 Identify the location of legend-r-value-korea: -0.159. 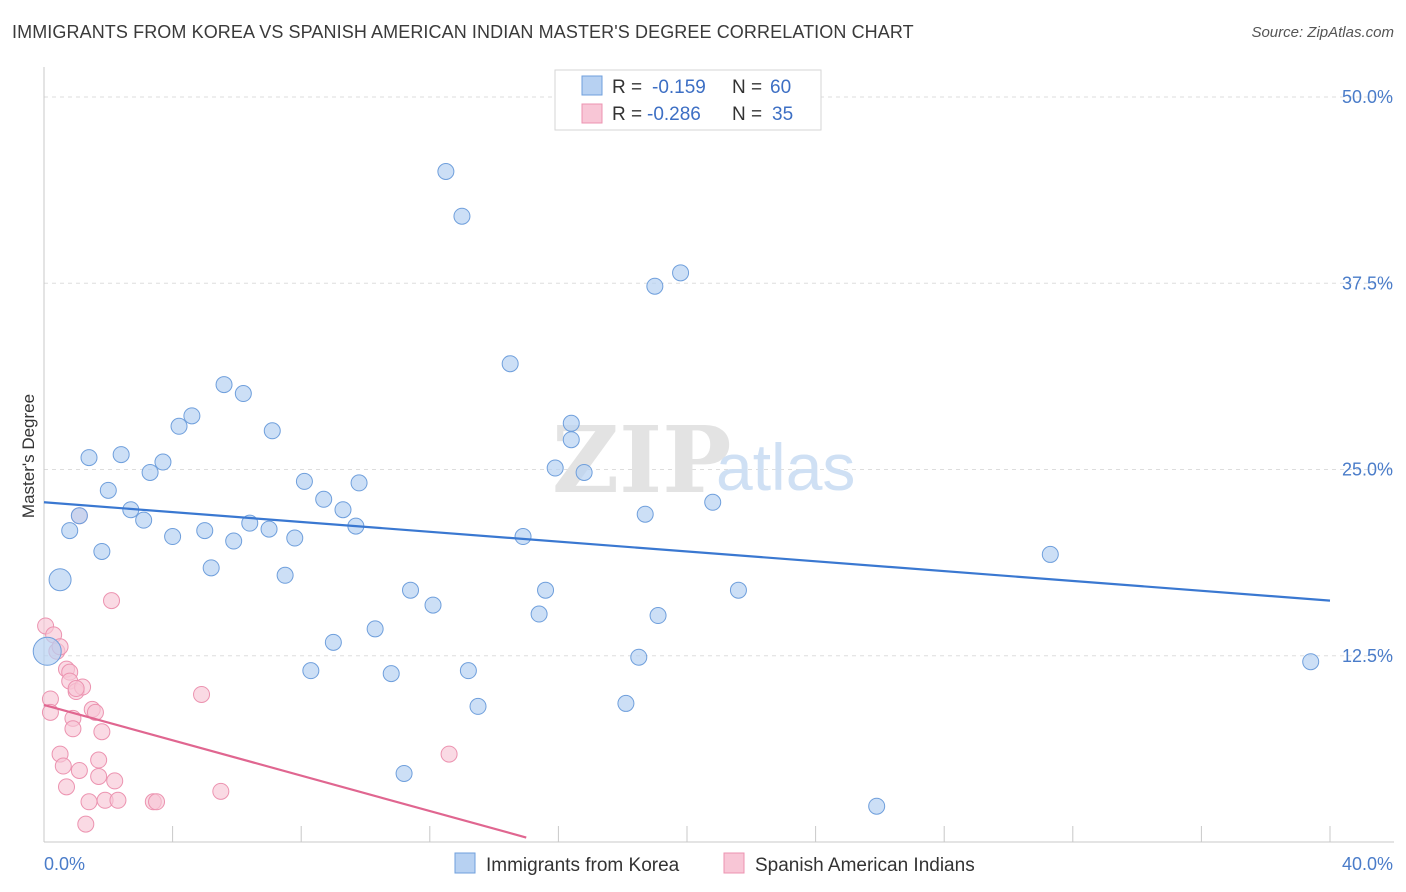
(679, 87).